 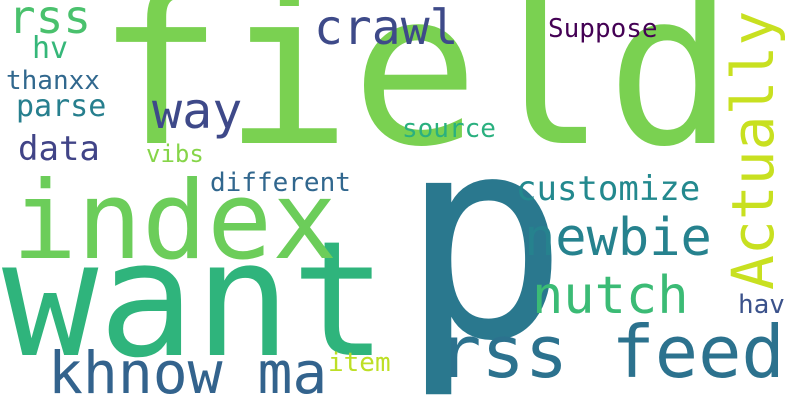 I want to click on word-hav: hav, so click(x=761, y=305).